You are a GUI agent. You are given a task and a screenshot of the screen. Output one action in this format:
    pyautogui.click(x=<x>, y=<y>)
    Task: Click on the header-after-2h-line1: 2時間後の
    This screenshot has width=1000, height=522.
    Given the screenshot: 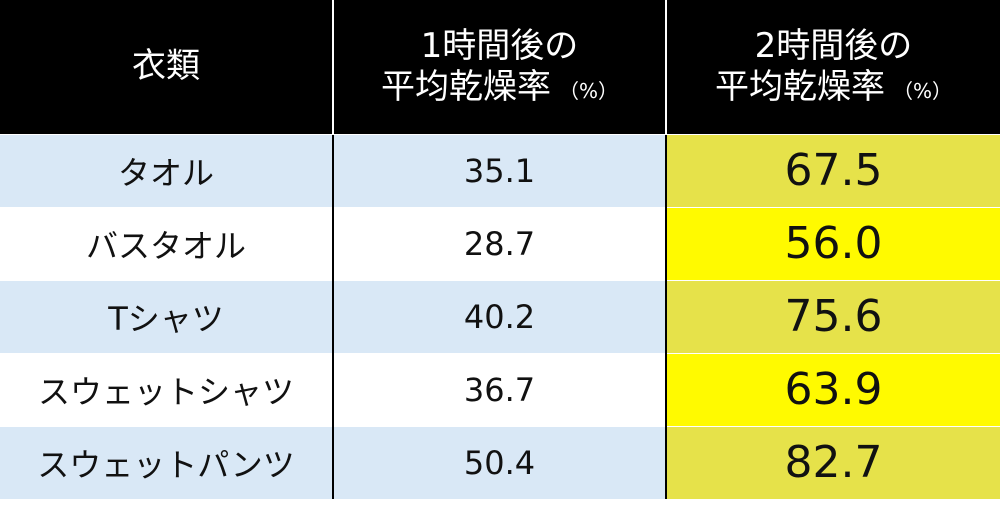 What is the action you would take?
    pyautogui.click(x=833, y=45)
    